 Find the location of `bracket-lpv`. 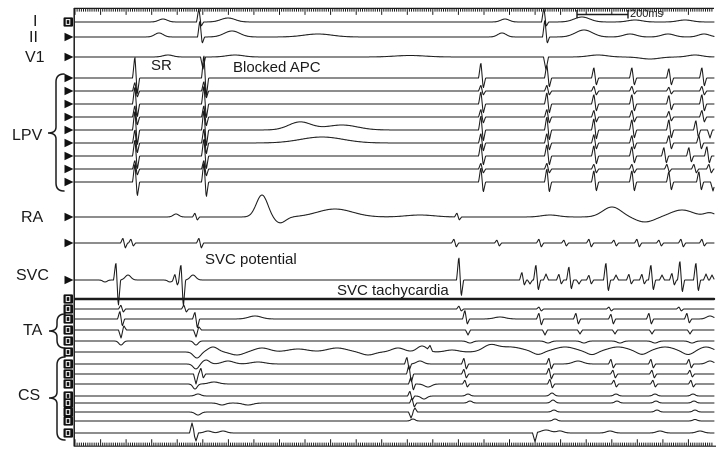

bracket-lpv is located at coordinates (56, 132).